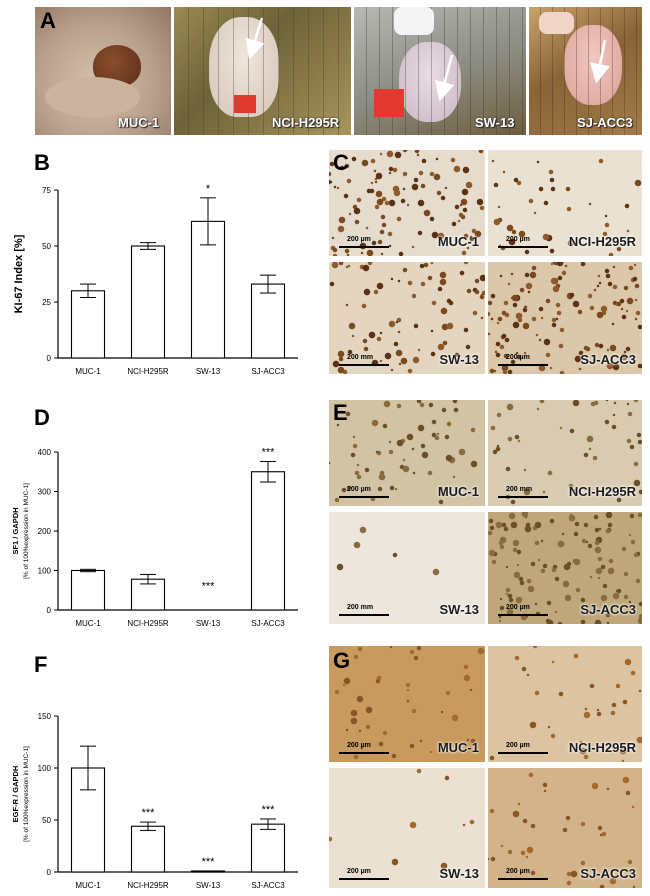 The image size is (650, 896). What do you see at coordinates (46, 190) in the screenshot?
I see `y-tick-label: 75` at bounding box center [46, 190].